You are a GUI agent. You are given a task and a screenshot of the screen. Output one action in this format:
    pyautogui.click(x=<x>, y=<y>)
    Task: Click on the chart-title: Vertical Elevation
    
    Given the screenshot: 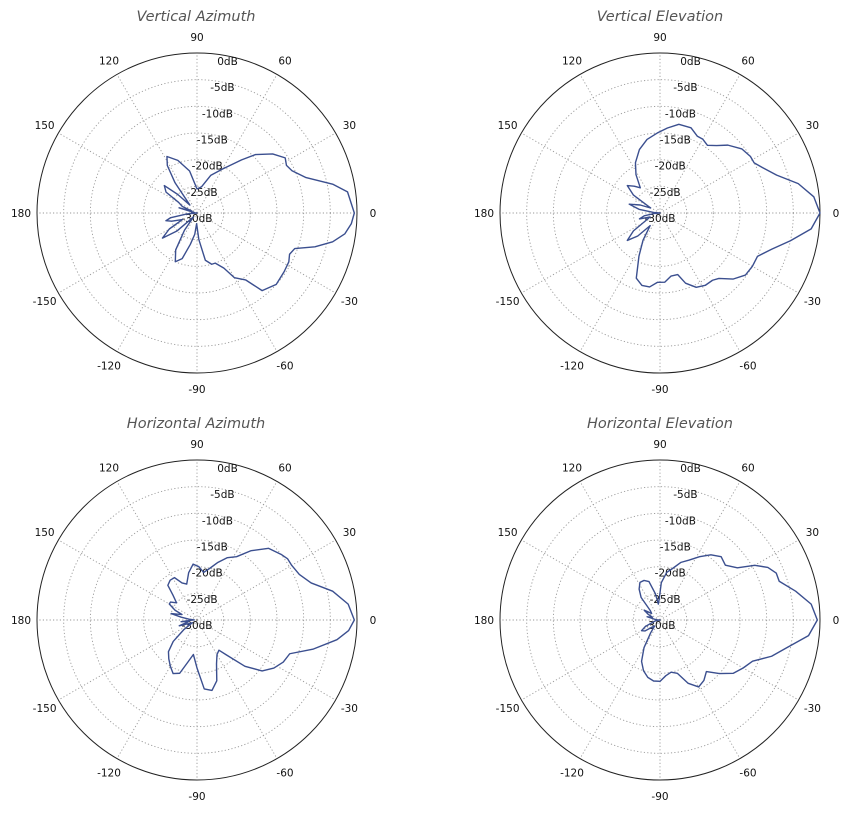 What is the action you would take?
    pyautogui.click(x=660, y=17)
    